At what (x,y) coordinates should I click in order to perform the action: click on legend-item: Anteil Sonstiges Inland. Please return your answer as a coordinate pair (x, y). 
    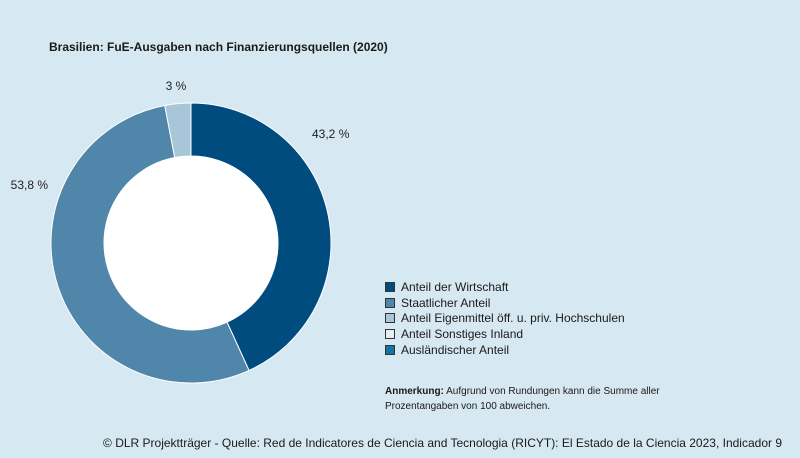
    Looking at the image, I should click on (505, 334).